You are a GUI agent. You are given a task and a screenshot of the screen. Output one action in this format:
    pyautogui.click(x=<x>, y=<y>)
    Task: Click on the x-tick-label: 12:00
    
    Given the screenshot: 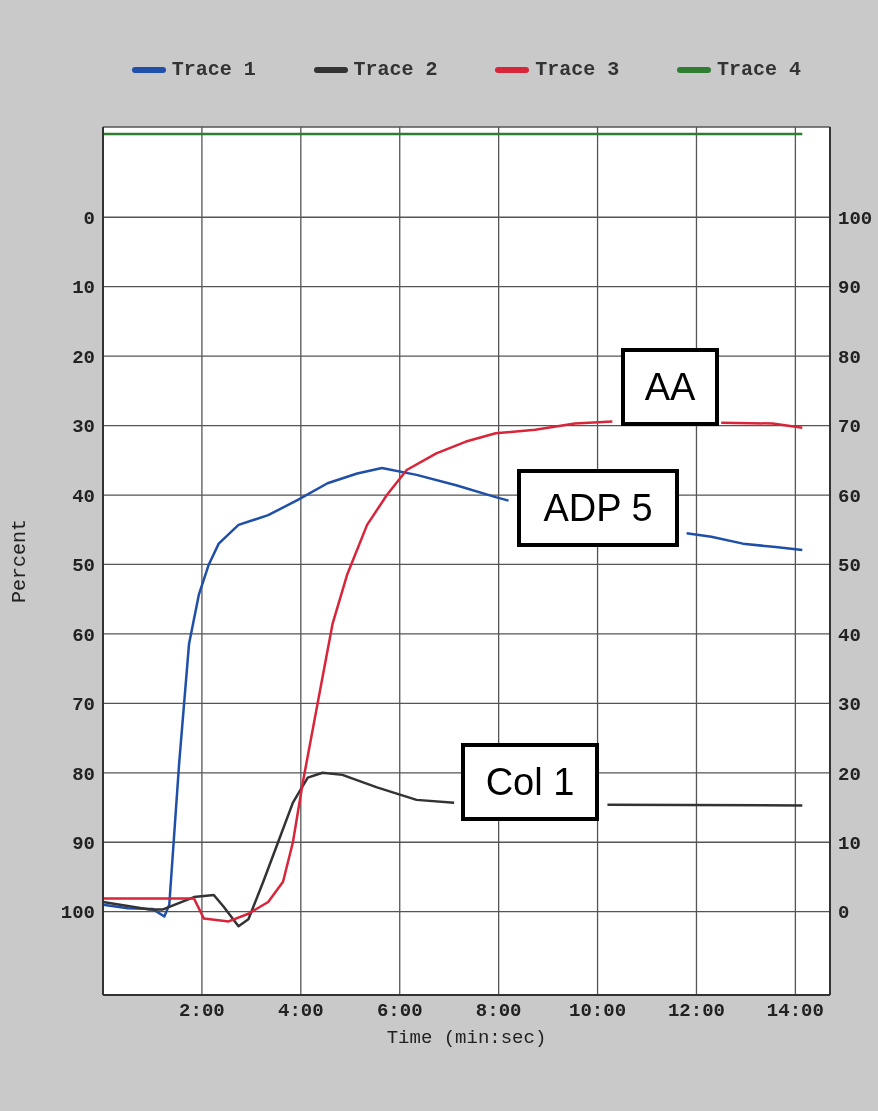 What is the action you would take?
    pyautogui.click(x=696, y=1011)
    